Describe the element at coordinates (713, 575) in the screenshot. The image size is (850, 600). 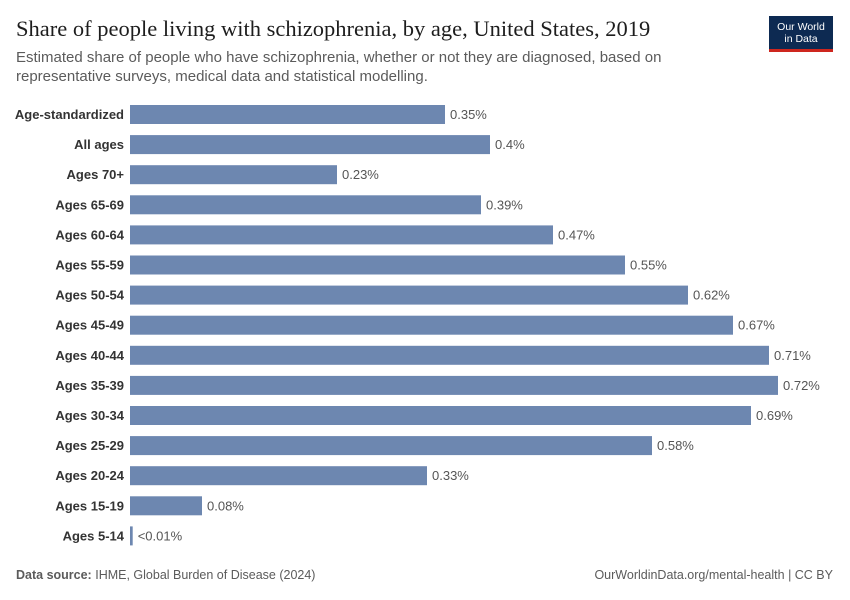
I see `credit-link: OurWorldinData.org/mental-health | CC BY` at that location.